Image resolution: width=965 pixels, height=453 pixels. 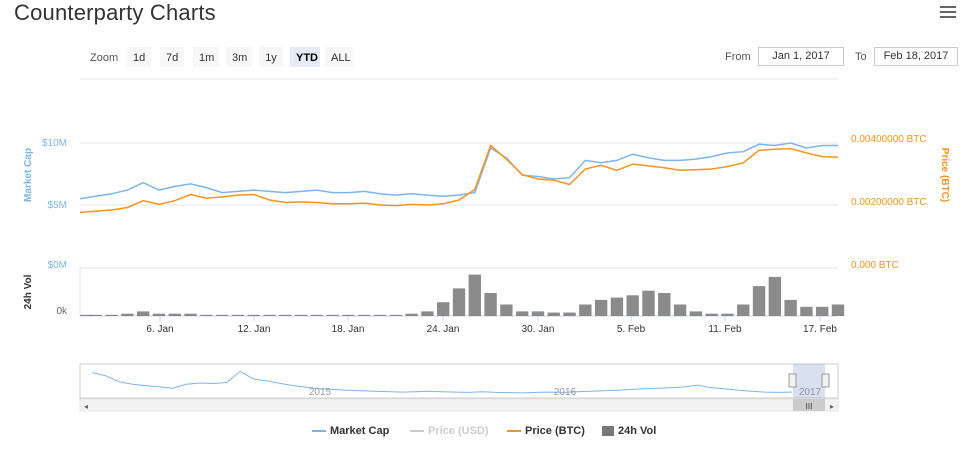 I want to click on scroll-right-arrow-icon: ▸, so click(x=832, y=406).